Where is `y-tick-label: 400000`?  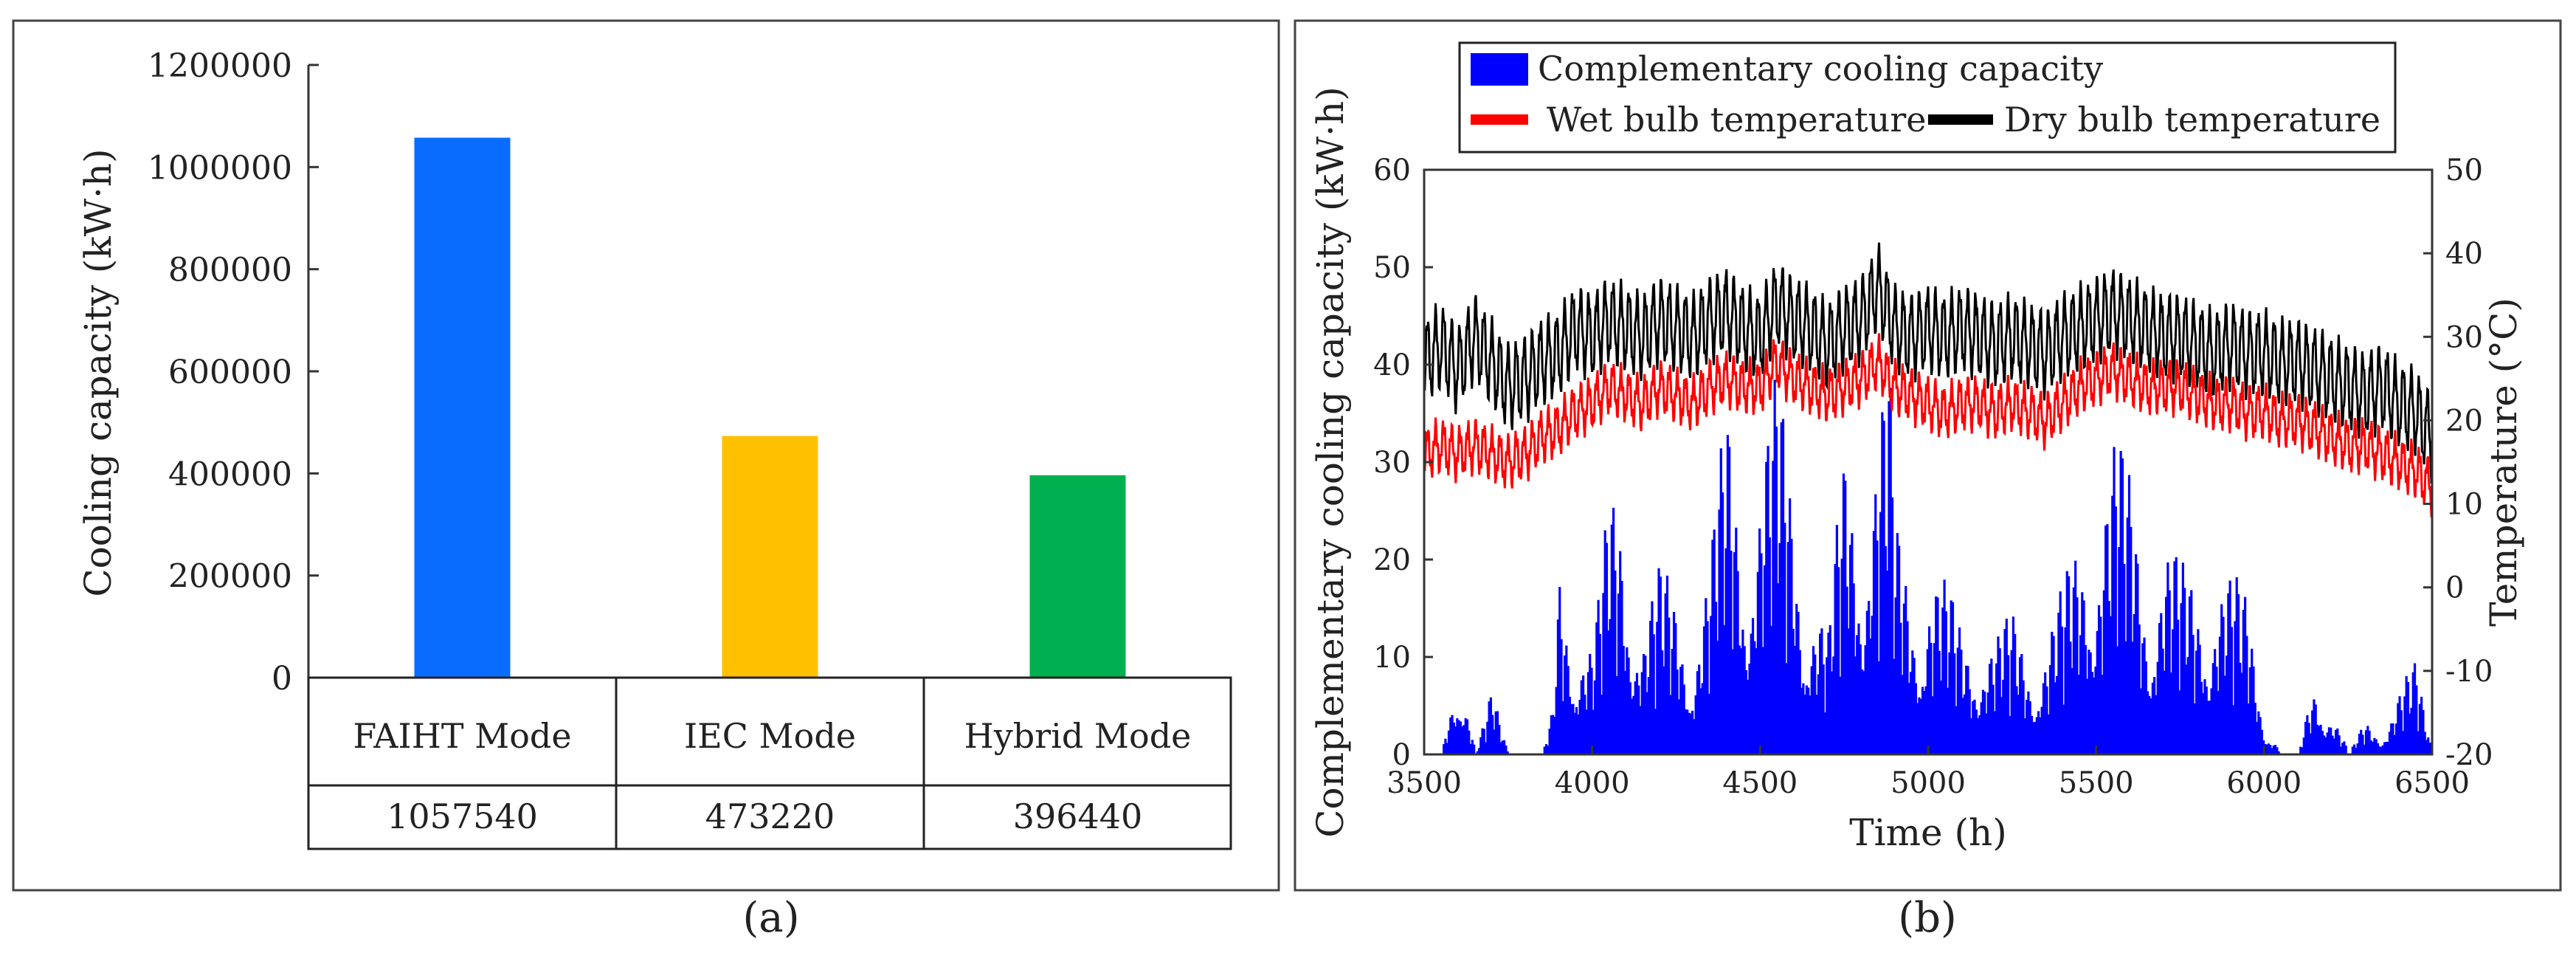
y-tick-label: 400000 is located at coordinates (230, 474).